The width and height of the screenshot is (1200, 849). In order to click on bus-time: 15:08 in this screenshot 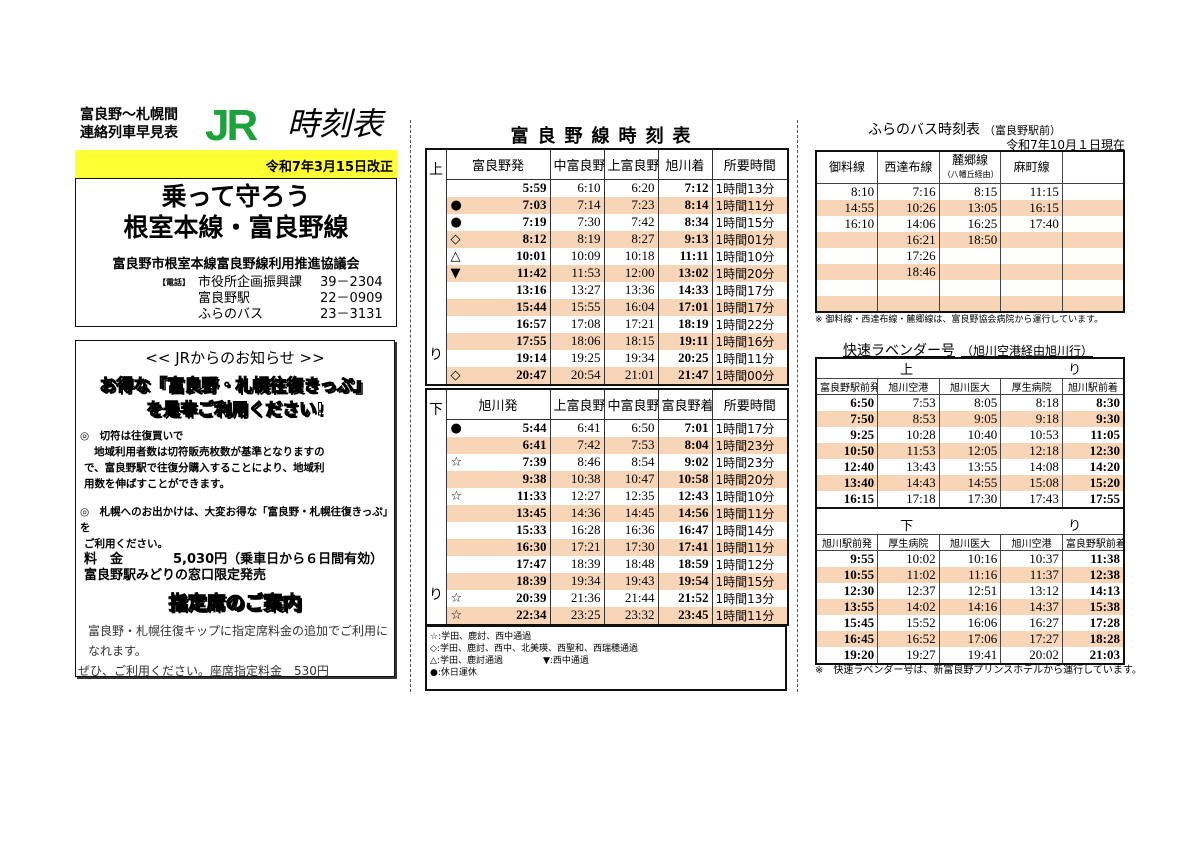, I will do `click(1031, 483)`.